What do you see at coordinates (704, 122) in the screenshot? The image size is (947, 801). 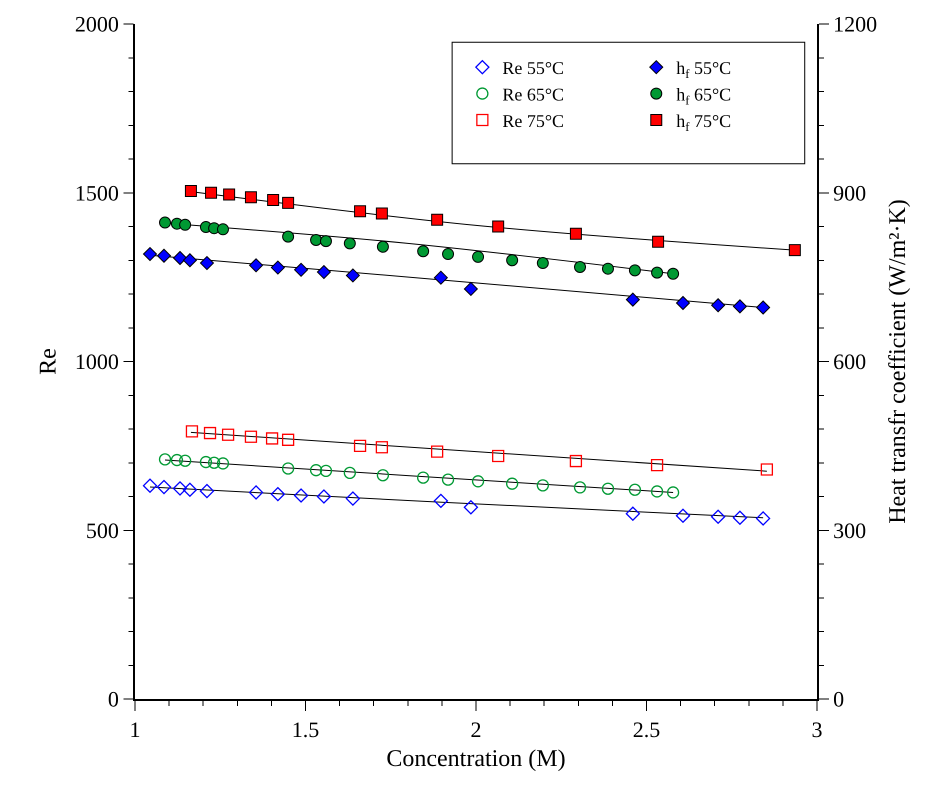 I see `legend-label: h$_{f}$ 75°C` at bounding box center [704, 122].